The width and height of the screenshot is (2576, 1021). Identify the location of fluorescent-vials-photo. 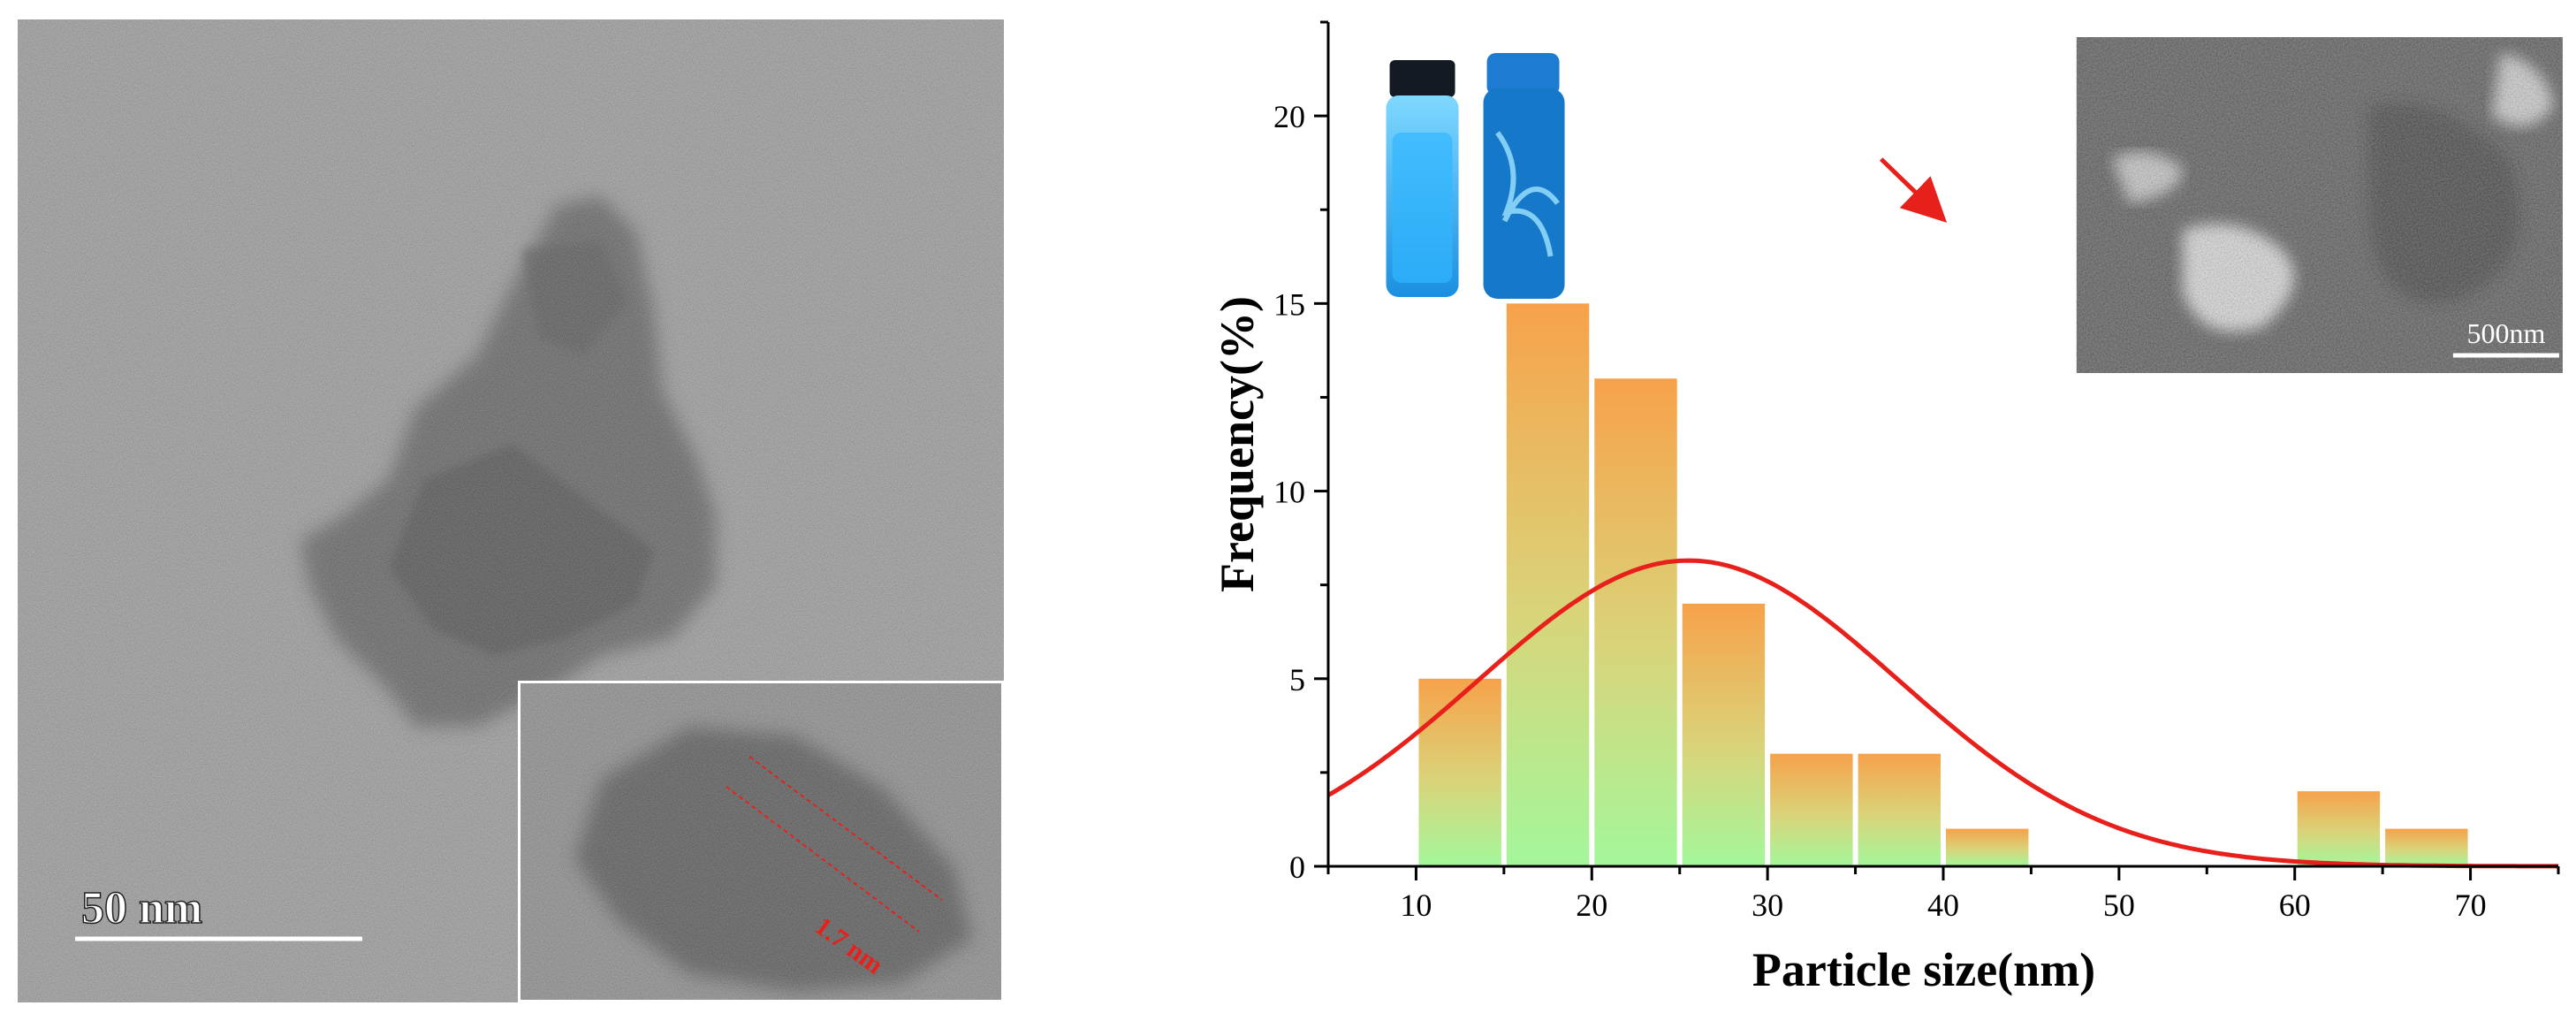
(1476, 176).